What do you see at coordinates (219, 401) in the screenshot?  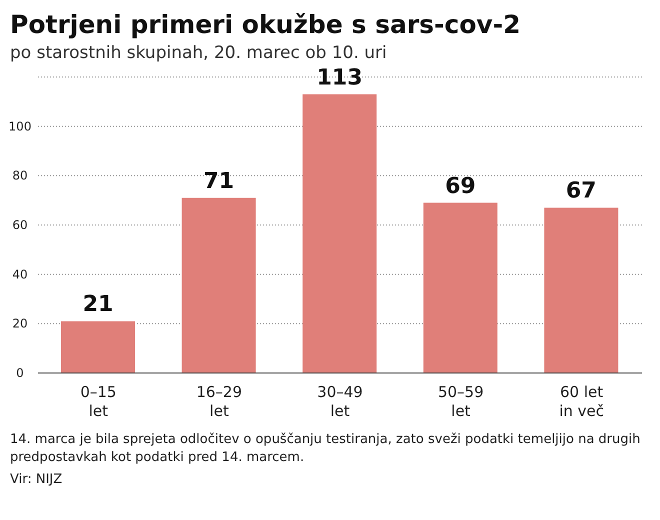 I see `x-tick-label: 16–29 let` at bounding box center [219, 401].